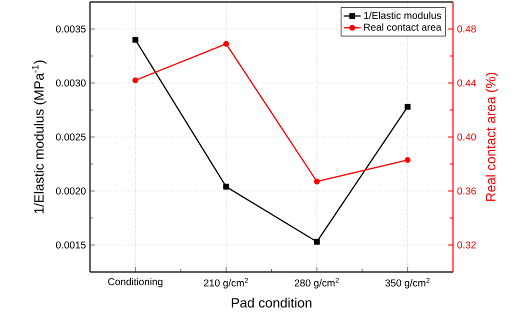 The image size is (521, 325). I want to click on y2-tick-label: 0.44, so click(466, 83).